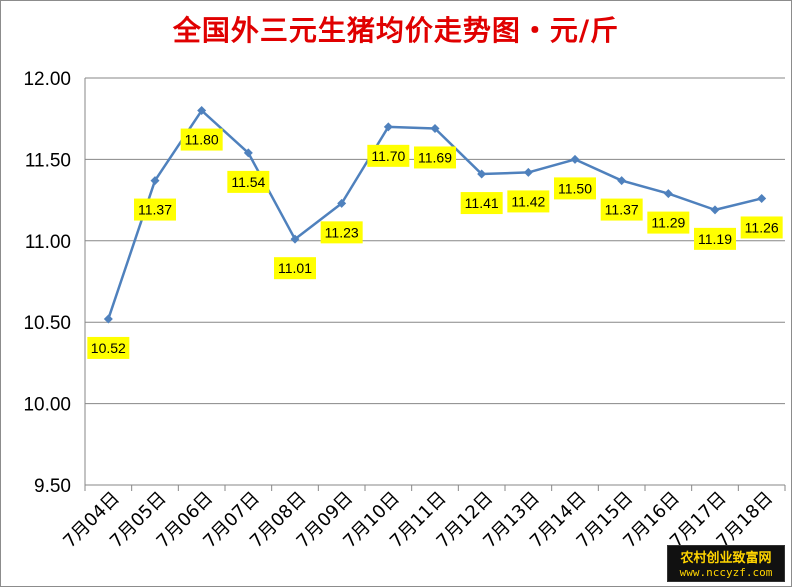 Image resolution: width=792 pixels, height=587 pixels. I want to click on watermark: 农村创业致富网 www.nccyzf.com, so click(726, 563).